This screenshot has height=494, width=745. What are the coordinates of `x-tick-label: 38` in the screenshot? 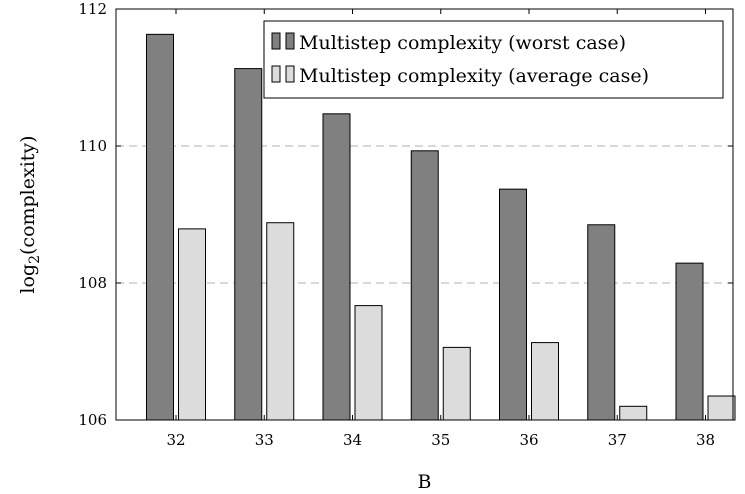 It's located at (705, 440).